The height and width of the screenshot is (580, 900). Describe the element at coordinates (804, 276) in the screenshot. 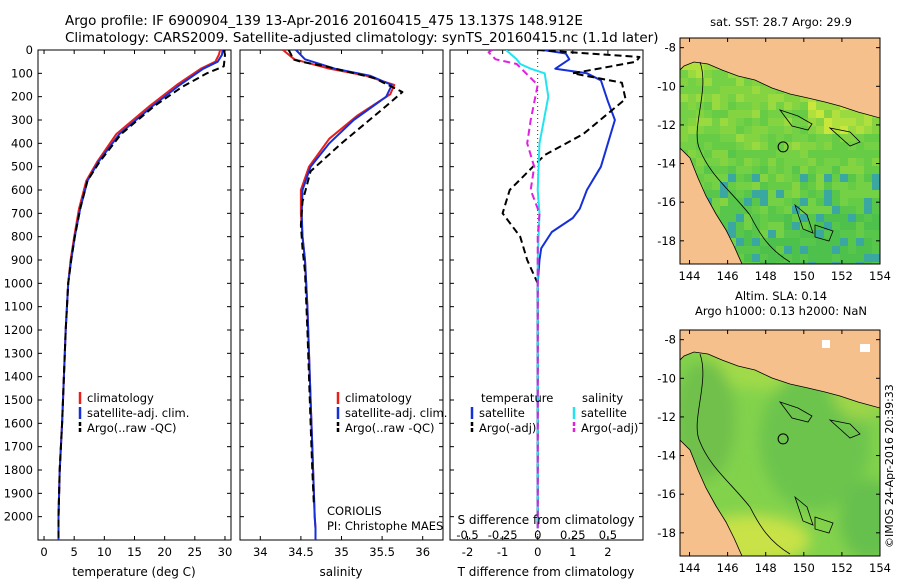

I see `lon-tick-label: 150` at that location.